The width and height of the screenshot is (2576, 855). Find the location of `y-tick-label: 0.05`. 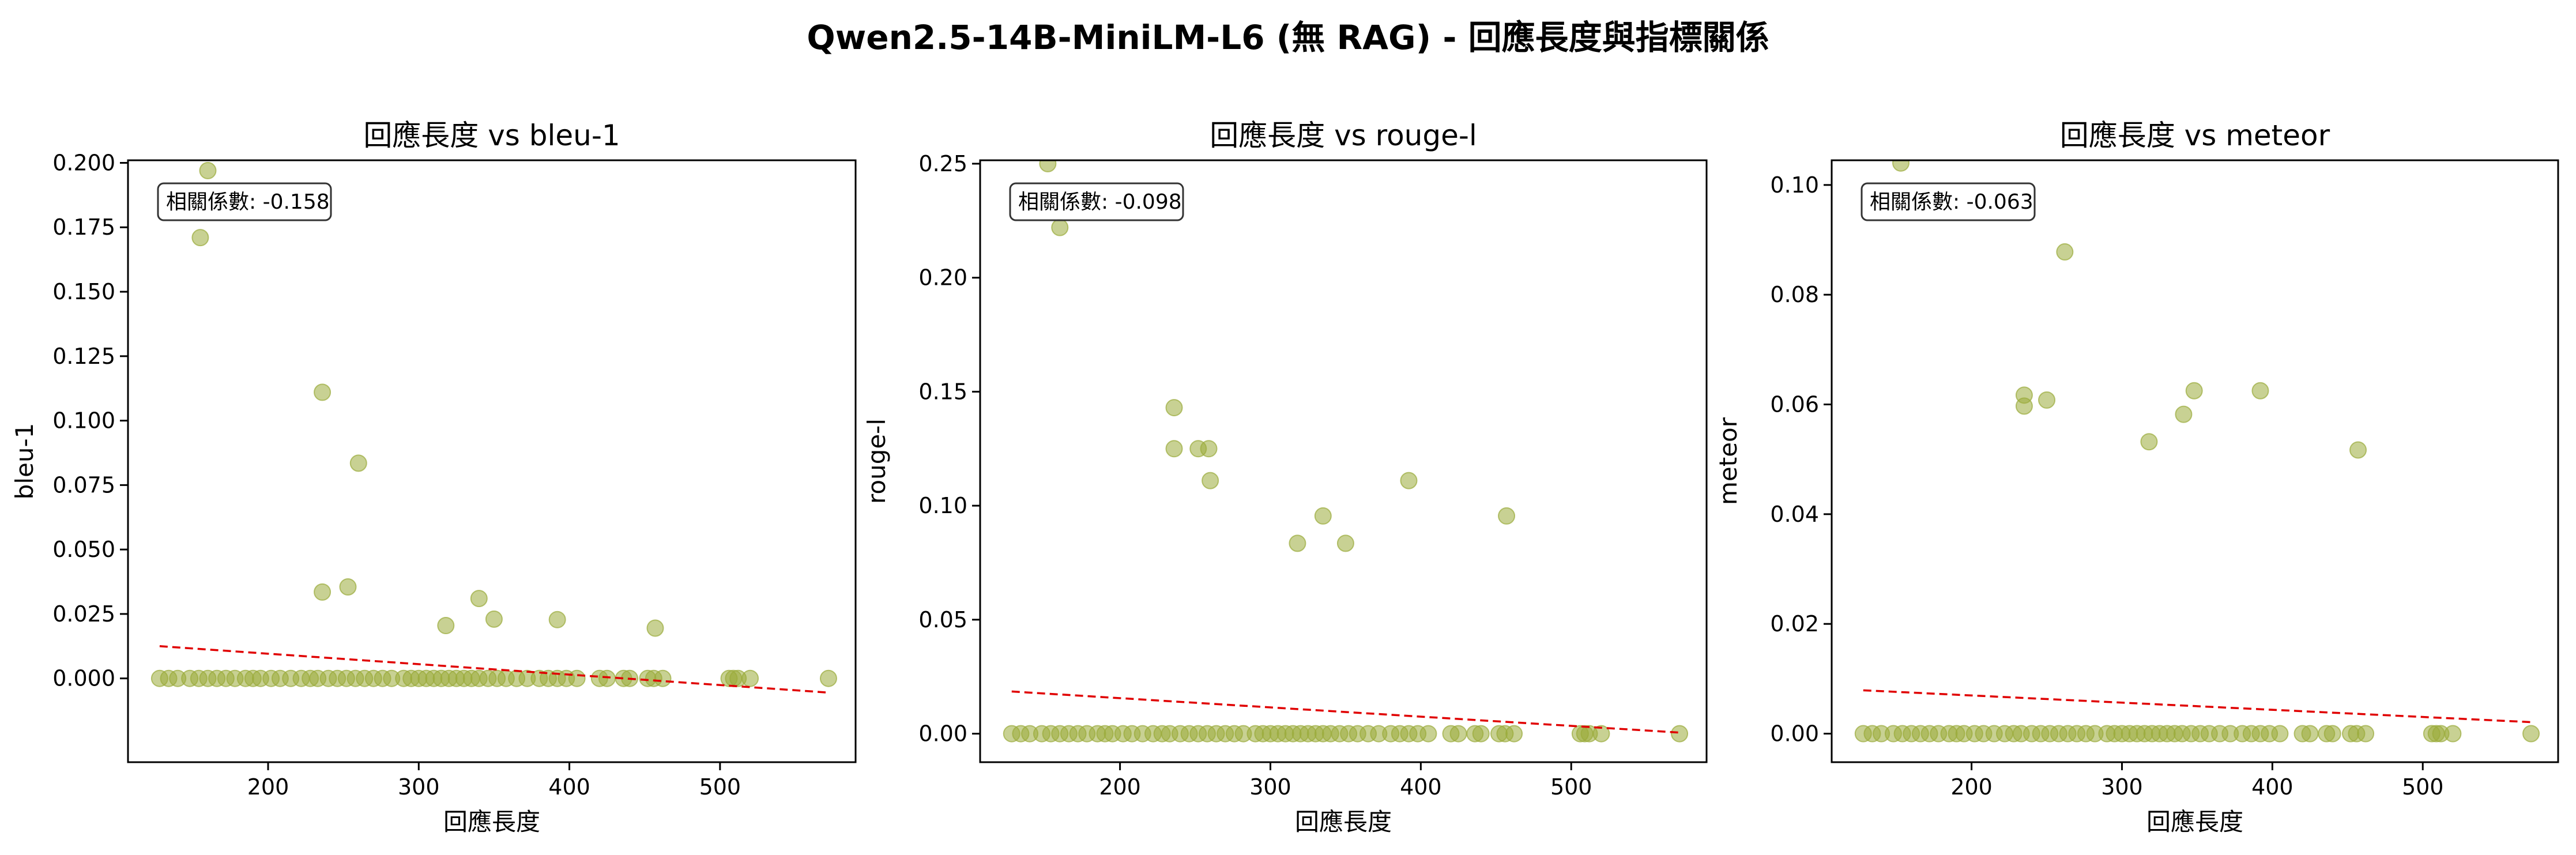

y-tick-label: 0.05 is located at coordinates (942, 619).